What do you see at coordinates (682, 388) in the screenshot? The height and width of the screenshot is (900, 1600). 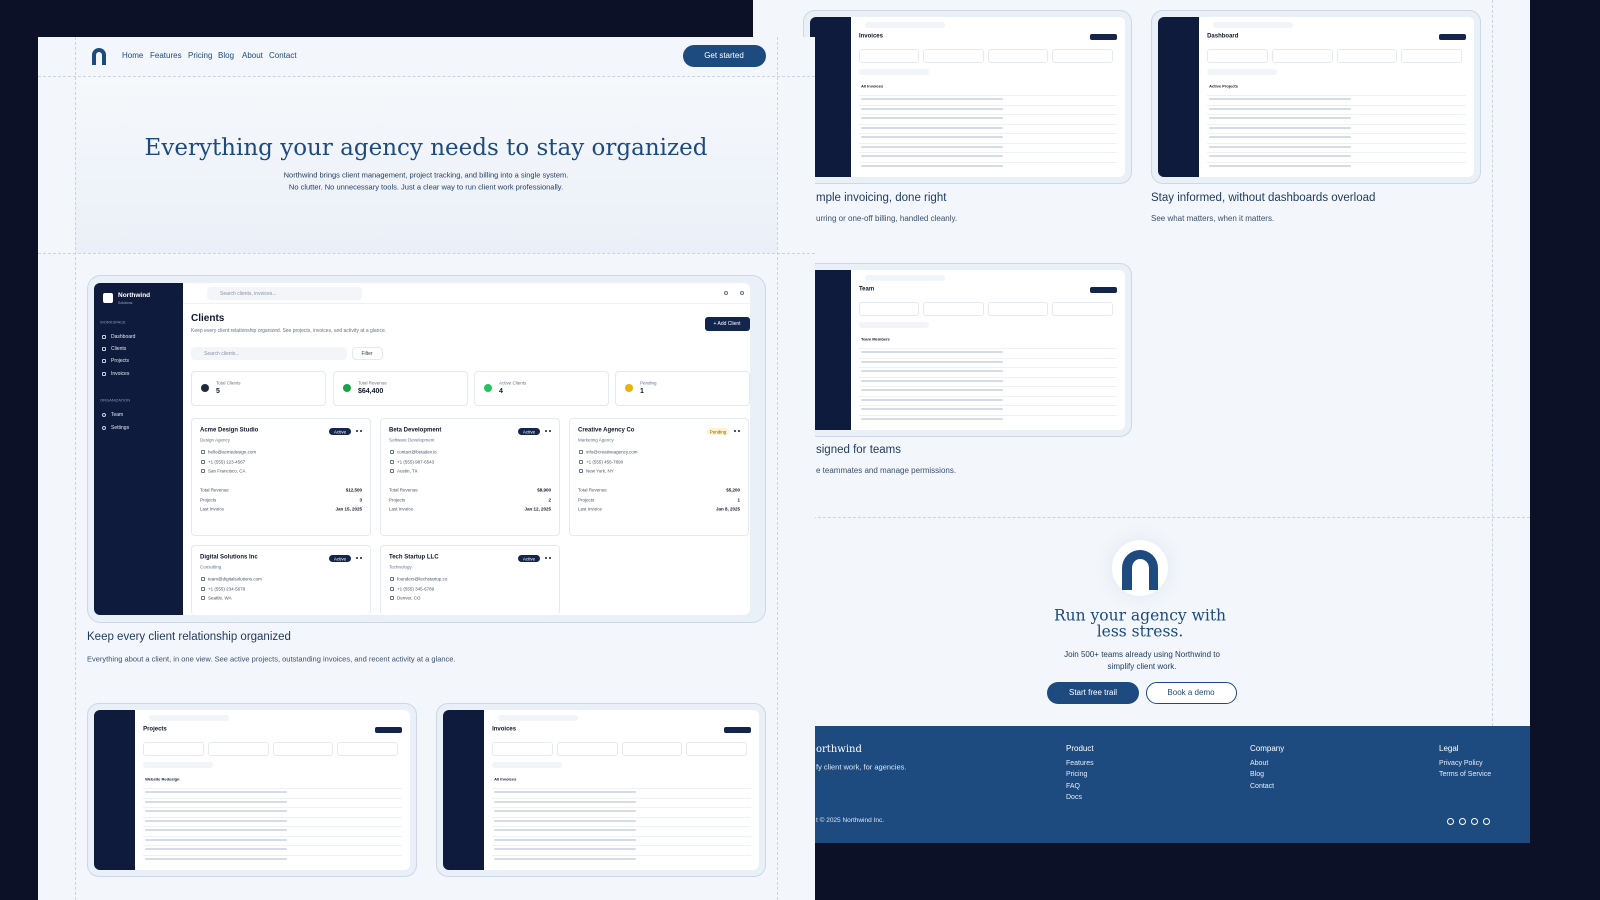 I see `stat-card` at bounding box center [682, 388].